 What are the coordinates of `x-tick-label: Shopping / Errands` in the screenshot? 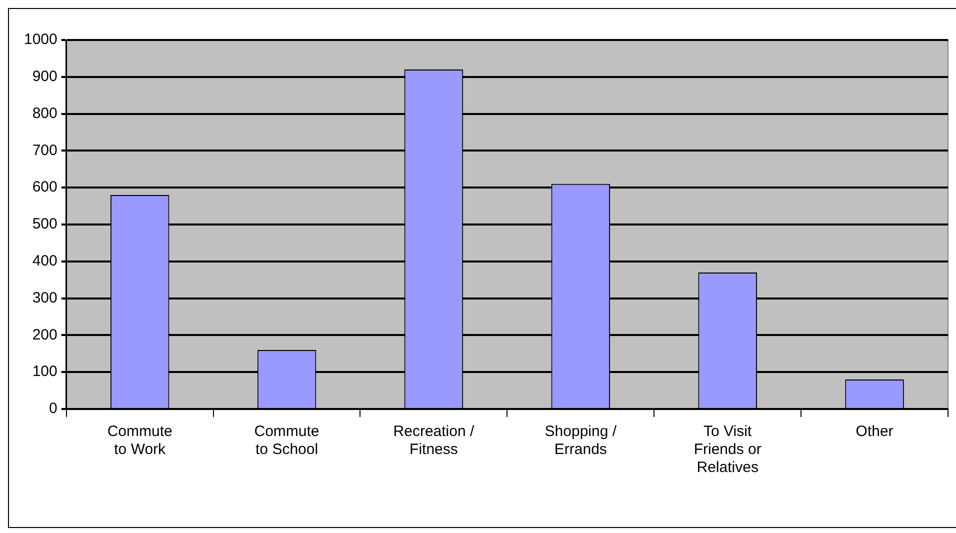 It's located at (581, 440).